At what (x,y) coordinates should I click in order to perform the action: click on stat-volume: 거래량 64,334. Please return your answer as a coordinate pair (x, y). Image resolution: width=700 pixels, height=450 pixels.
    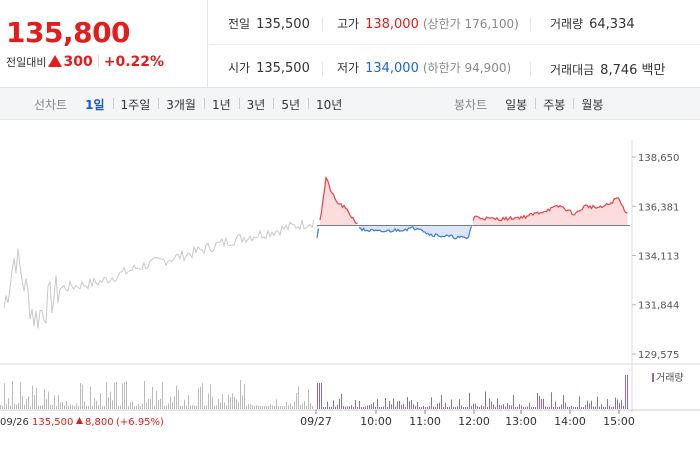
    Looking at the image, I should click on (592, 23).